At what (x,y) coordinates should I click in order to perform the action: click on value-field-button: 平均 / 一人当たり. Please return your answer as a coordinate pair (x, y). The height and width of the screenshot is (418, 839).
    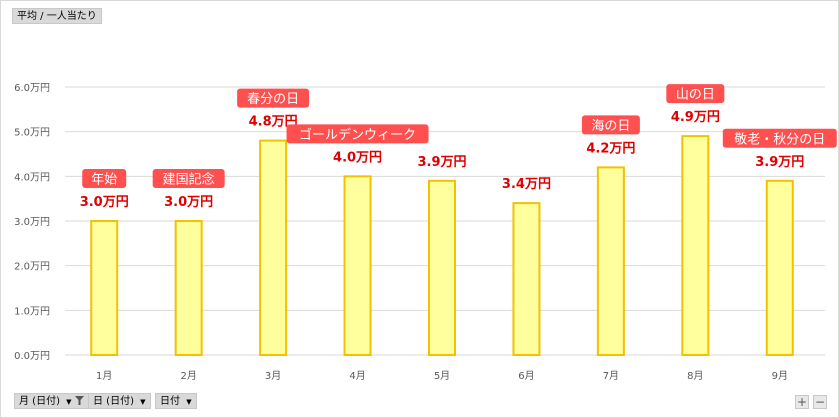
    Looking at the image, I should click on (57, 16).